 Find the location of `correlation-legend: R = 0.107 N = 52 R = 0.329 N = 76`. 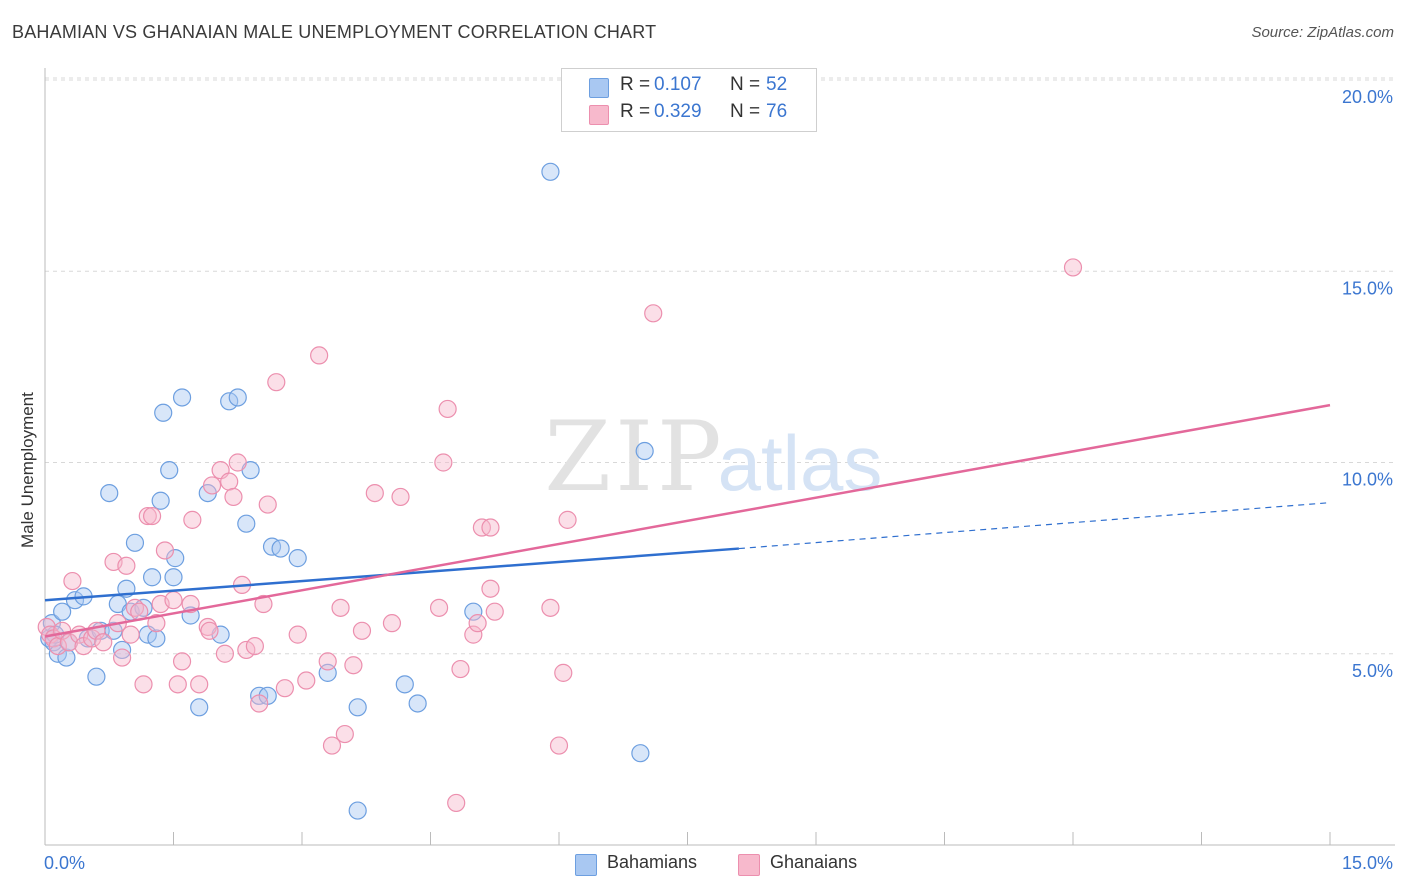

correlation-legend: R = 0.107 N = 52 R = 0.329 N = 76 is located at coordinates (689, 100).